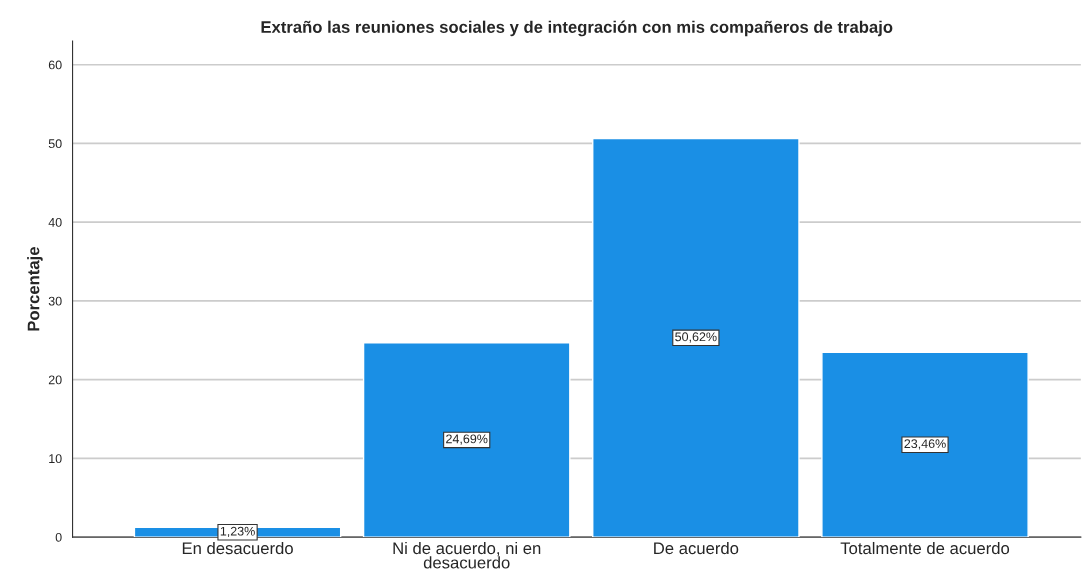  I want to click on data-label: 50,62%, so click(696, 337).